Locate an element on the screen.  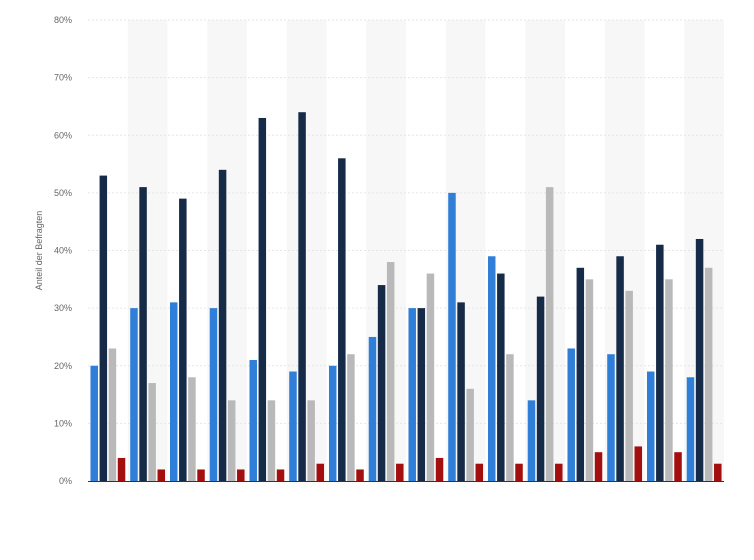
y-tick-label: 80% is located at coordinates (63, 20).